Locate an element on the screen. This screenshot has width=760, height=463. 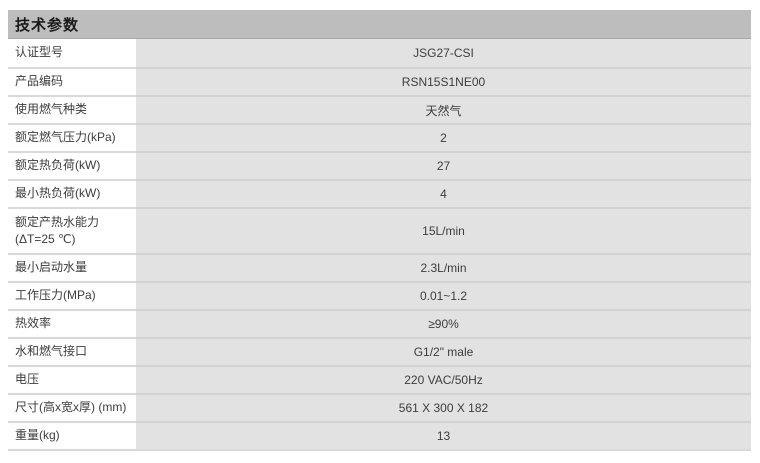
spec-row: 热效率 ≥90% is located at coordinates (379, 323).